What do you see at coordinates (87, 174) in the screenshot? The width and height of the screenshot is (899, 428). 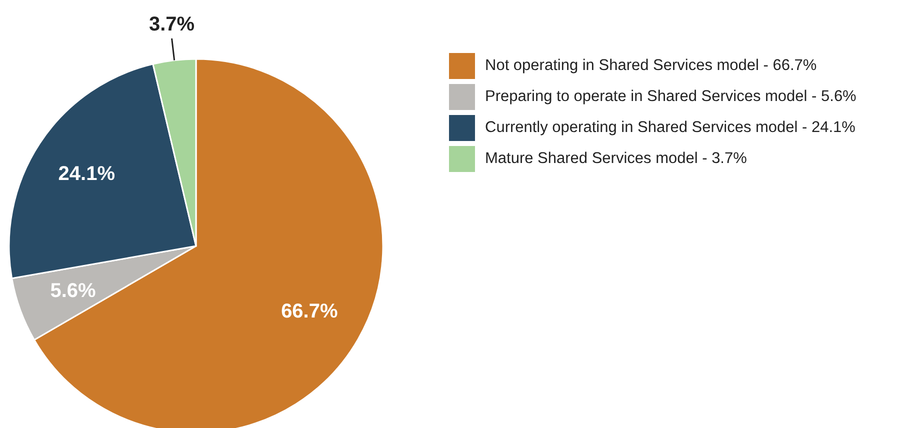 I see `data-label: 24.1%` at bounding box center [87, 174].